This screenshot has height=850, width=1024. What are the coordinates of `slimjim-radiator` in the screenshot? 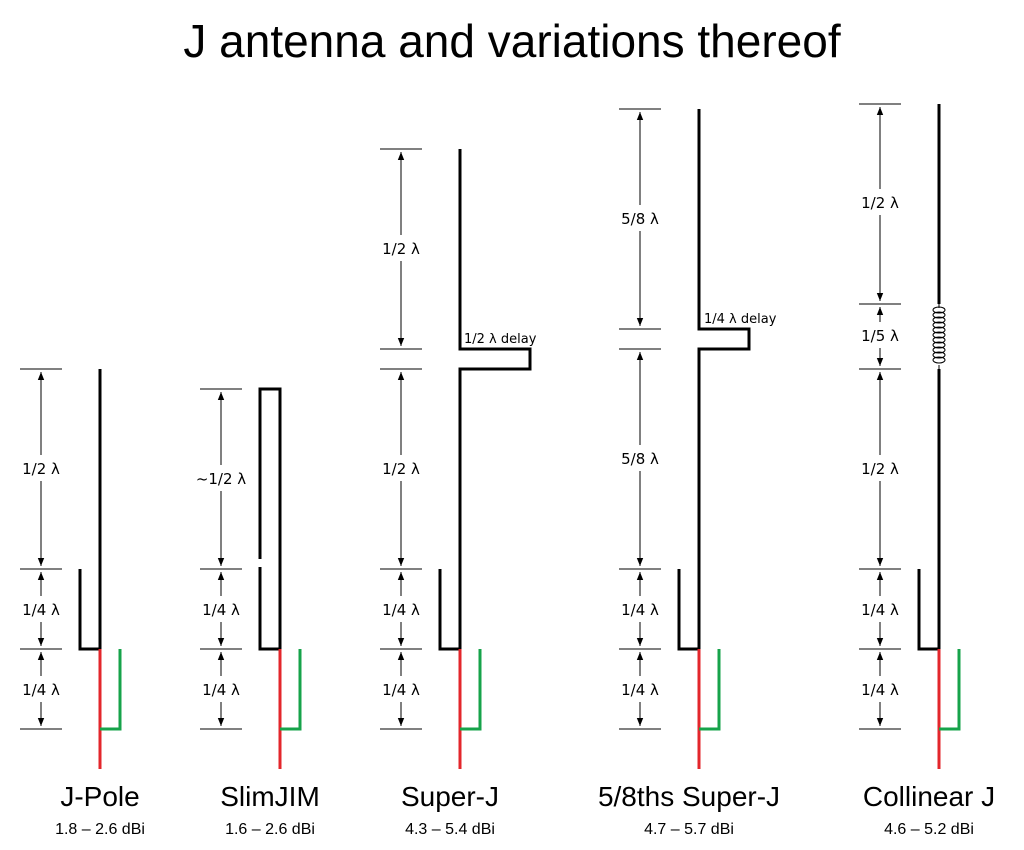 It's located at (270, 519).